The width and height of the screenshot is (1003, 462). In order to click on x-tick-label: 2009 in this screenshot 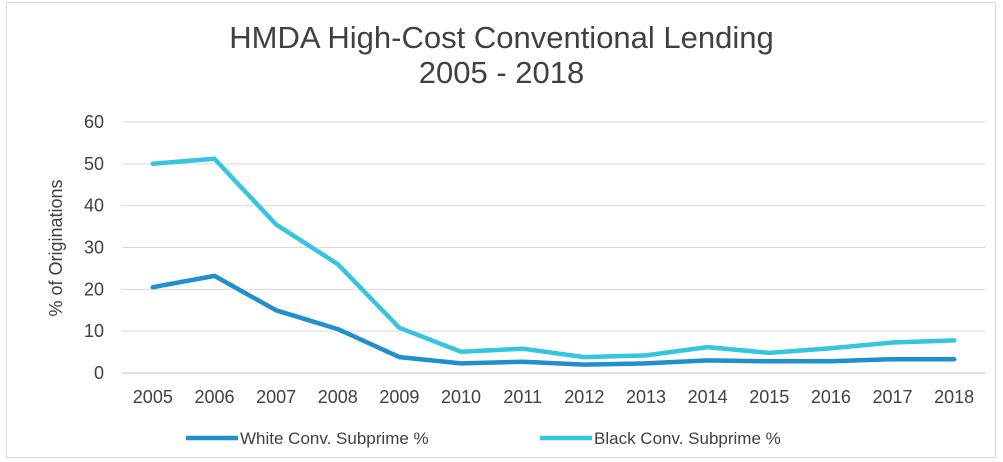, I will do `click(399, 397)`.